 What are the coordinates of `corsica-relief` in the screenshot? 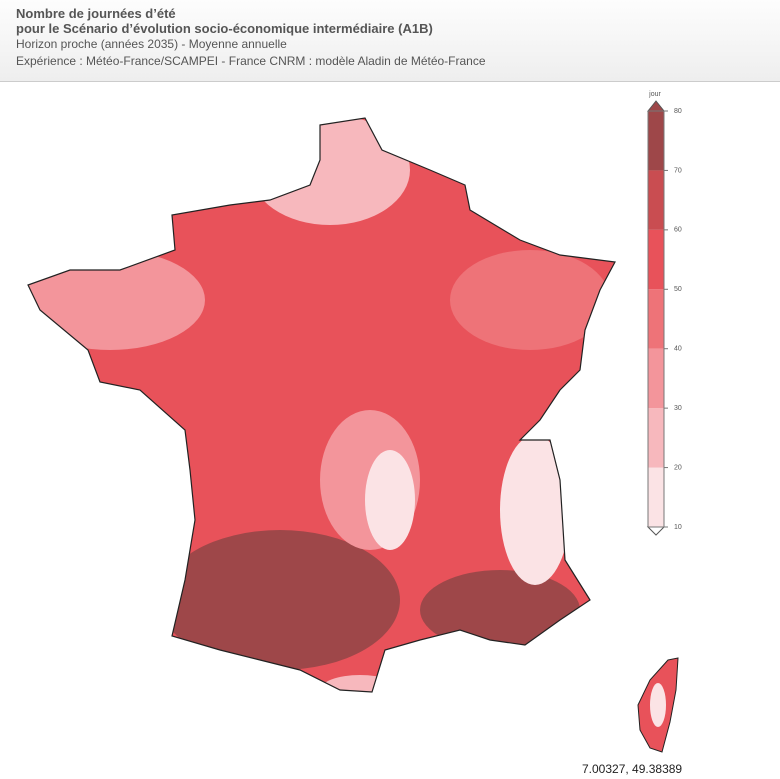 It's located at (658, 705).